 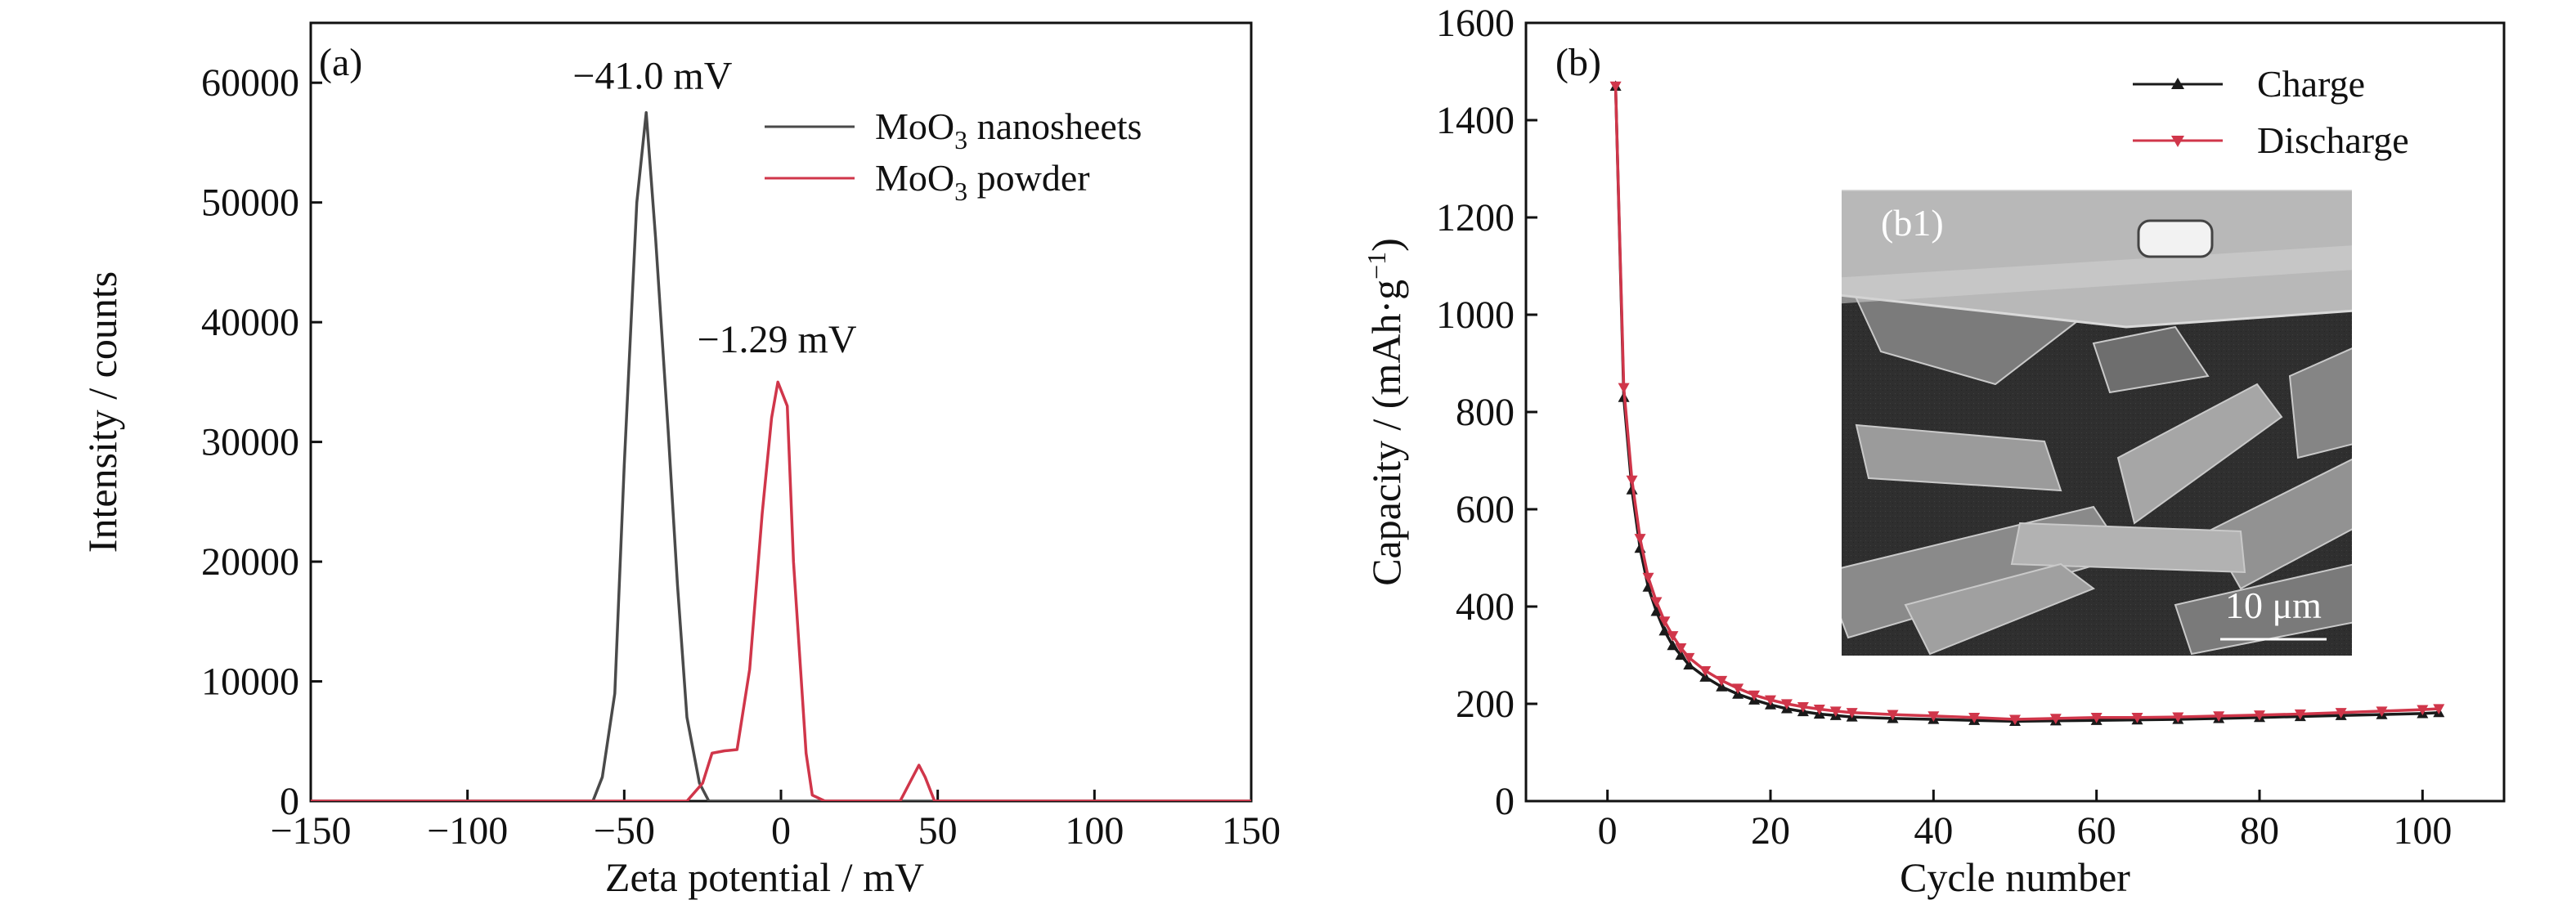 I want to click on panel-a-x-tick-label: −150, so click(x=310, y=831).